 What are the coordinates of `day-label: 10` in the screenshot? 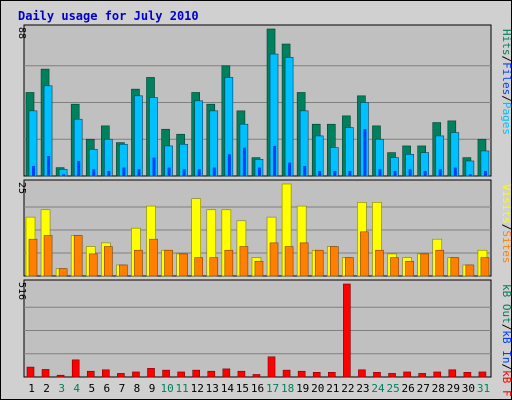 It's located at (166, 388).